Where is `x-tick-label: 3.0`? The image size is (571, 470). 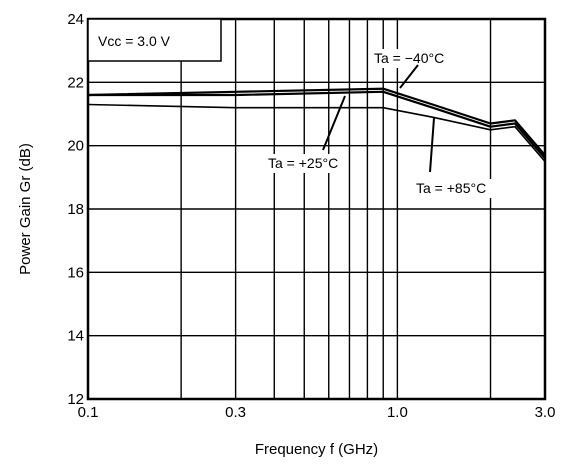
x-tick-label: 3.0 is located at coordinates (545, 412).